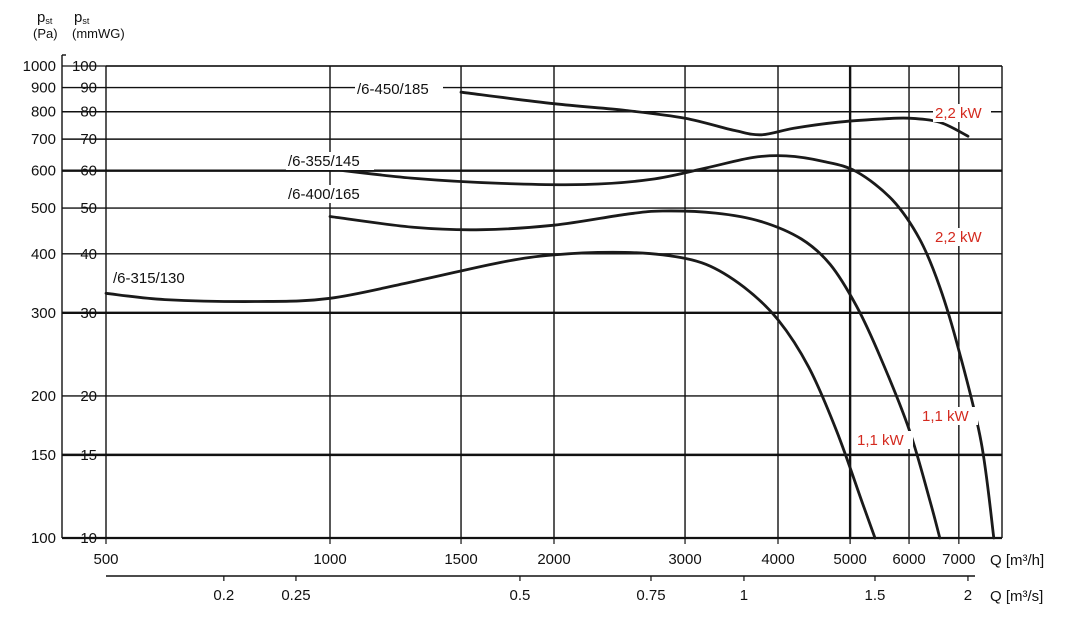  Describe the element at coordinates (650, 595) in the screenshot. I see `x-tick-label-m3s-0.75: 0.75` at that location.